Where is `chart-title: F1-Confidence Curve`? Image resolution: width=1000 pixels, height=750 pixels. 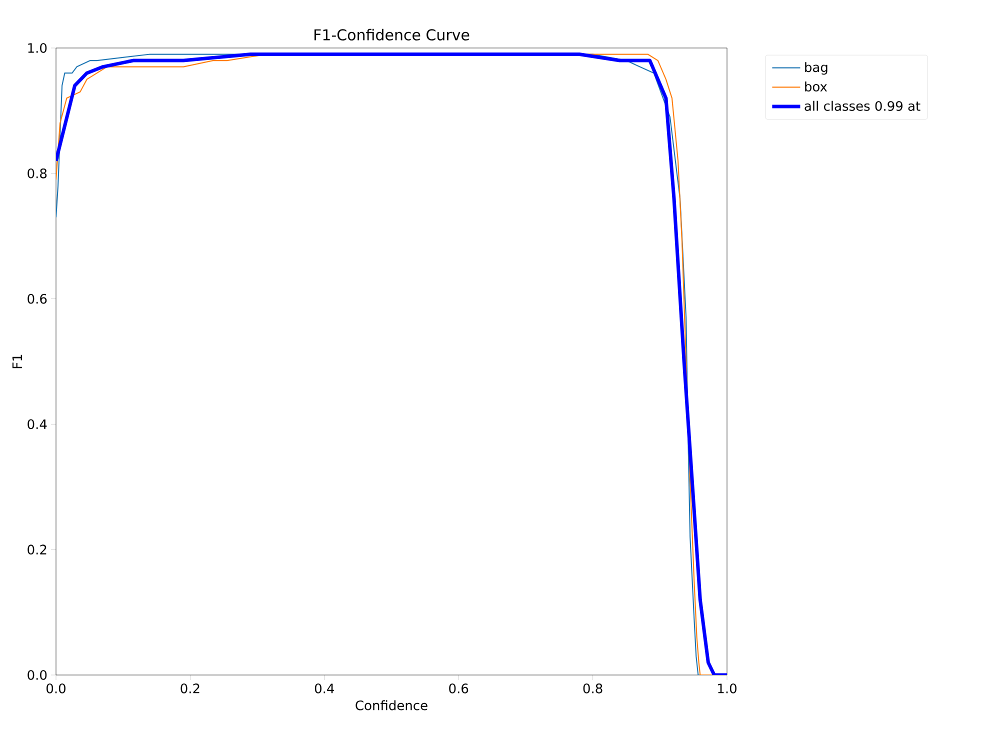
chart-title: F1-Confidence Curve is located at coordinates (392, 34).